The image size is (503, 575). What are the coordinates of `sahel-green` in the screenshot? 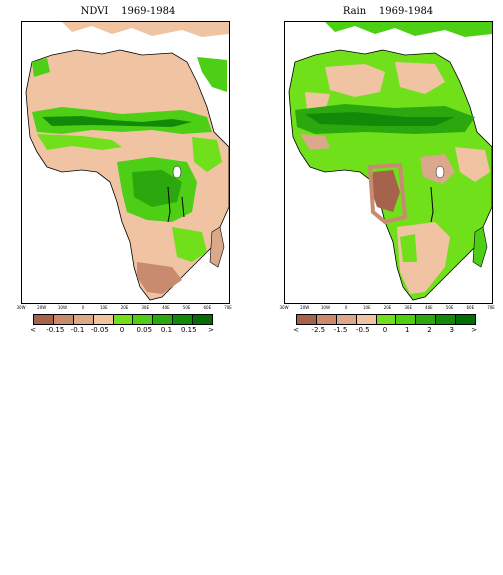 It's located at (122, 120).